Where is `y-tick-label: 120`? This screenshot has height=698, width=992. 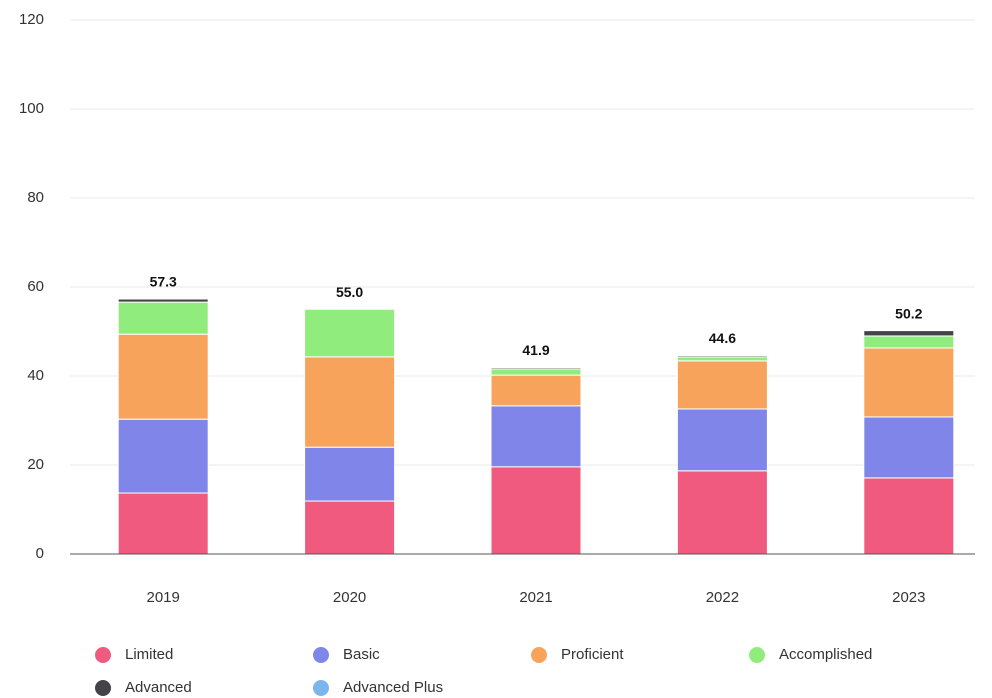
y-tick-label: 120 is located at coordinates (31, 19).